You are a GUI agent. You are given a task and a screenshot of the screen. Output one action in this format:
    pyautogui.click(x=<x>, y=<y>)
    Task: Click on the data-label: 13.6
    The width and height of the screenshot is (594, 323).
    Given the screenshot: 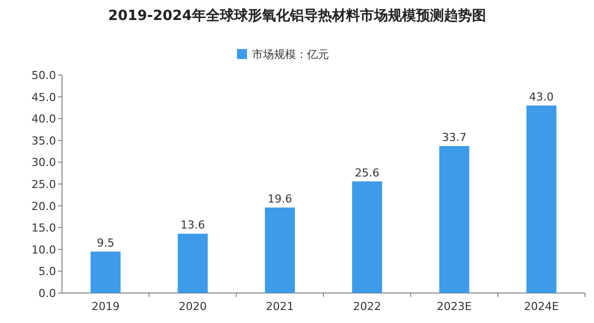 What is the action you would take?
    pyautogui.click(x=192, y=225)
    